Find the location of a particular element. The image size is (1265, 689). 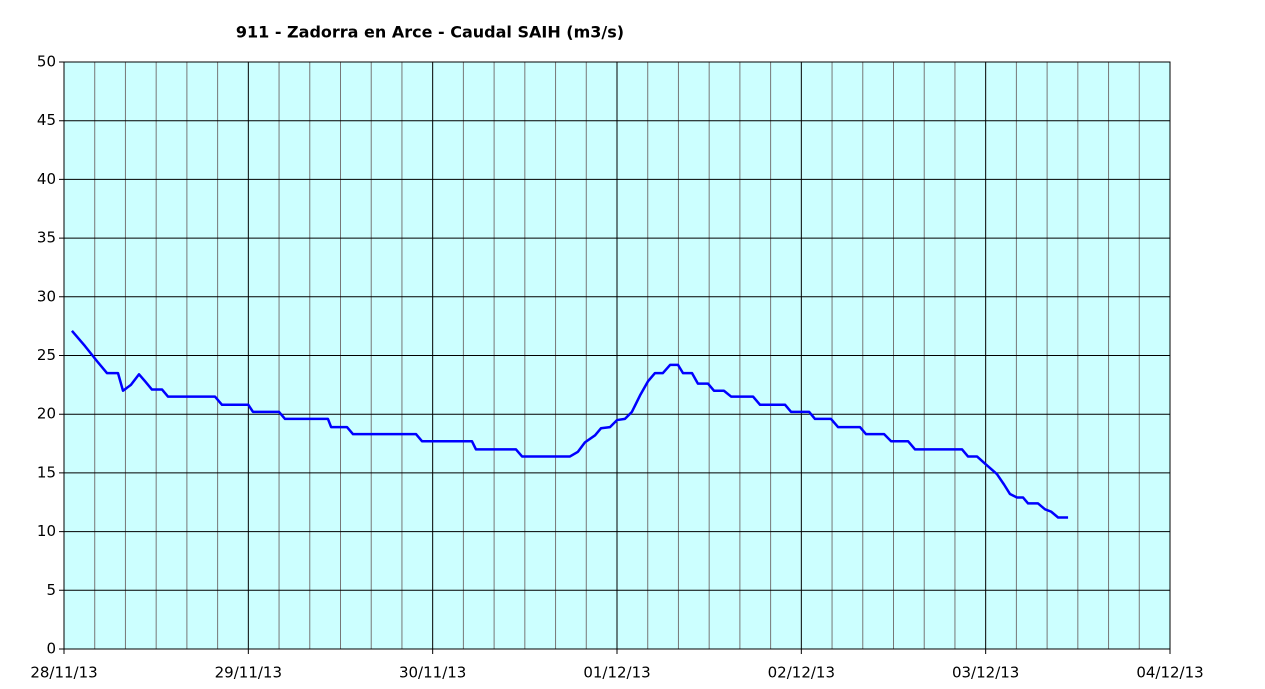

y-tick-label: 25 is located at coordinates (46, 355).